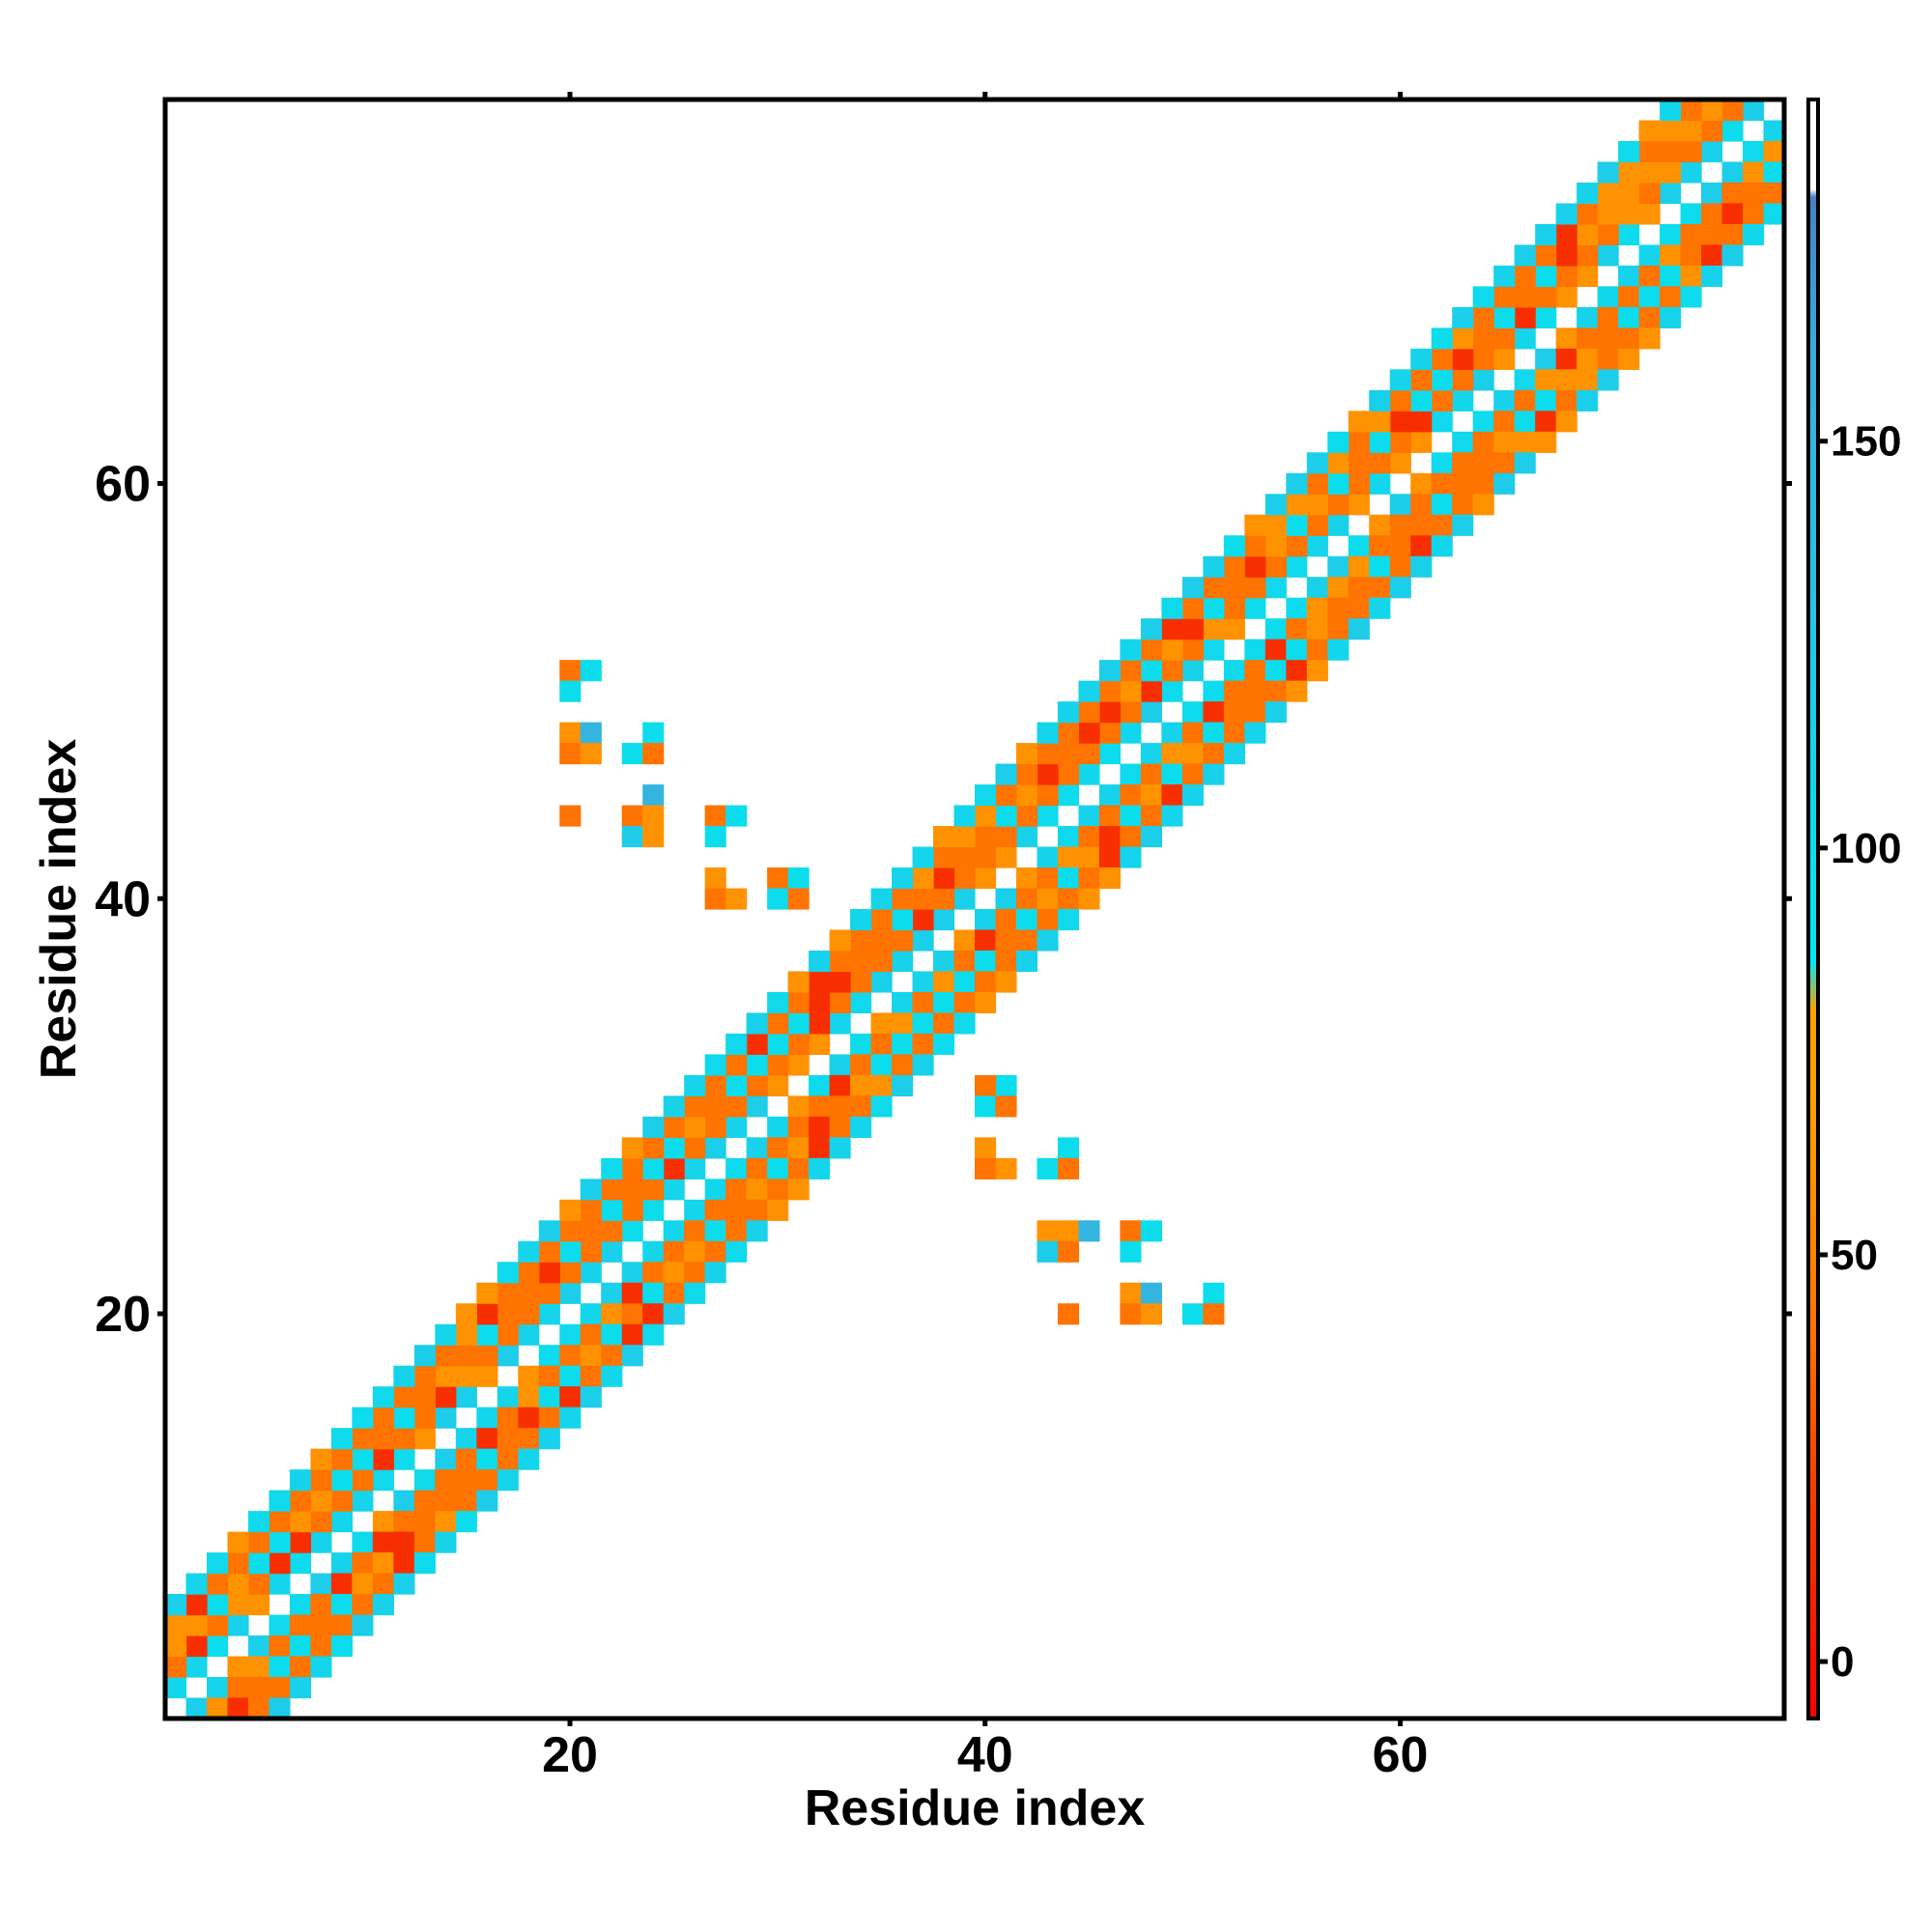 Image resolution: width=1932 pixels, height=1932 pixels. I want to click on colorbar-tick-label: 50, so click(1854, 1255).